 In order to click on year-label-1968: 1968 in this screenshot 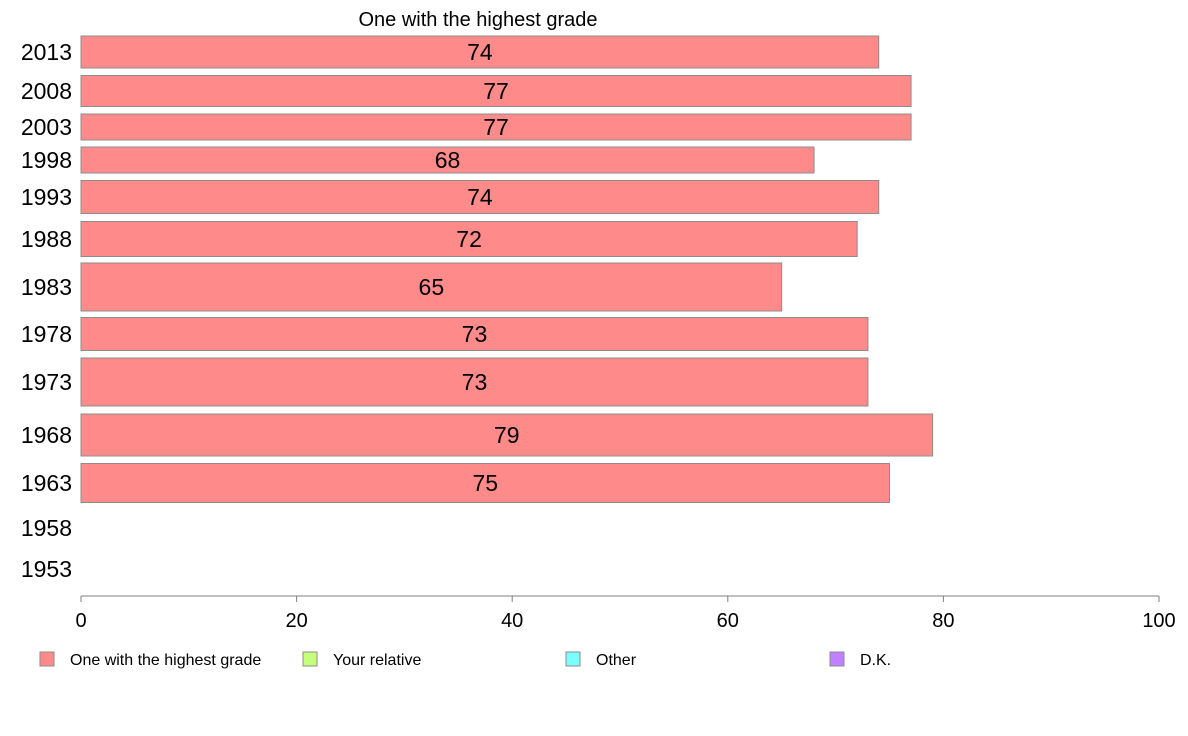, I will do `click(46, 435)`.